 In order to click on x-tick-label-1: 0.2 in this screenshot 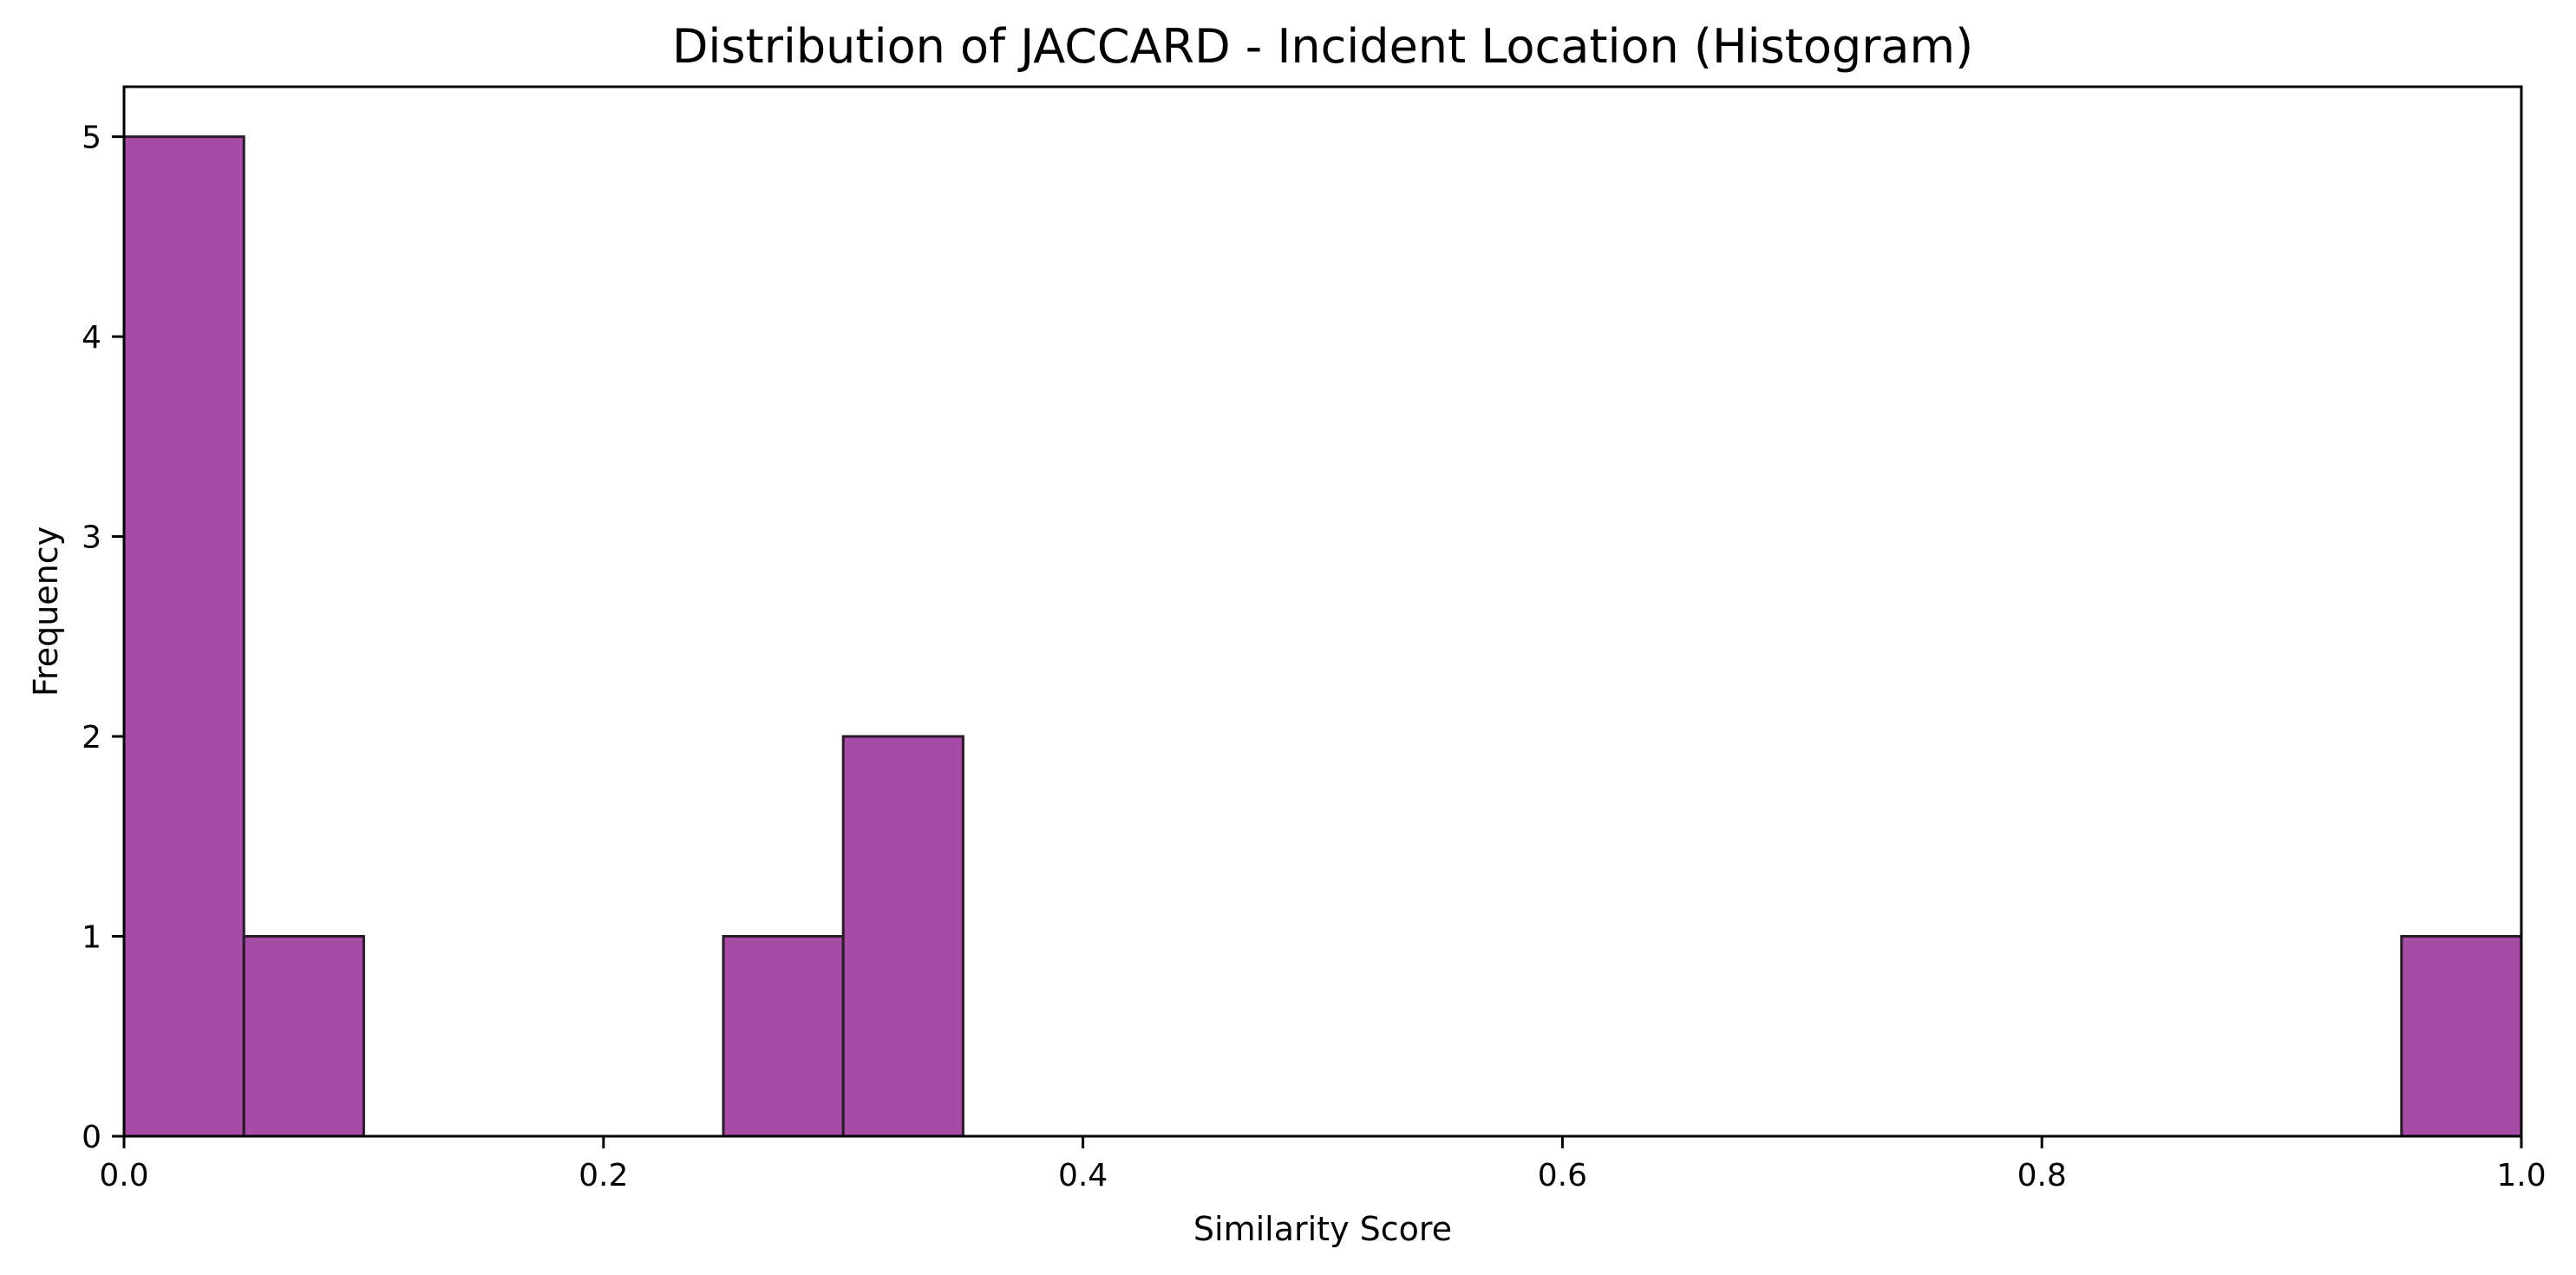, I will do `click(603, 1175)`.